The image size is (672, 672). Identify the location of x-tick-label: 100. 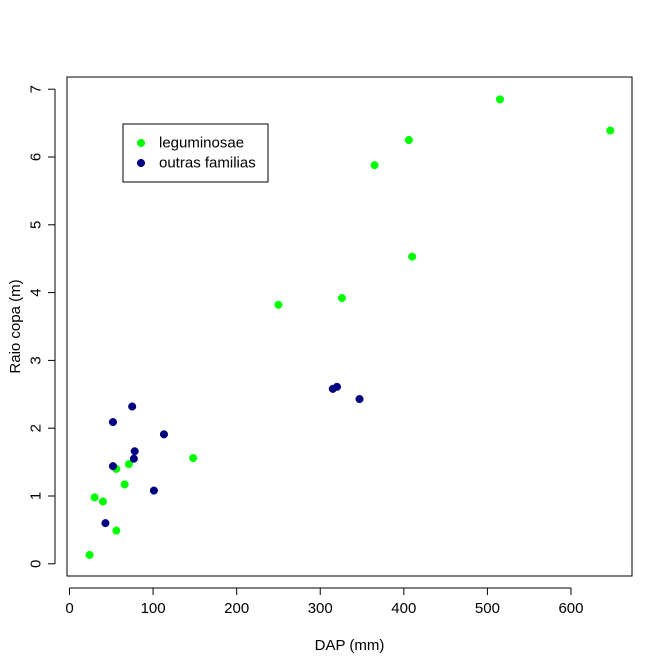
(153, 608).